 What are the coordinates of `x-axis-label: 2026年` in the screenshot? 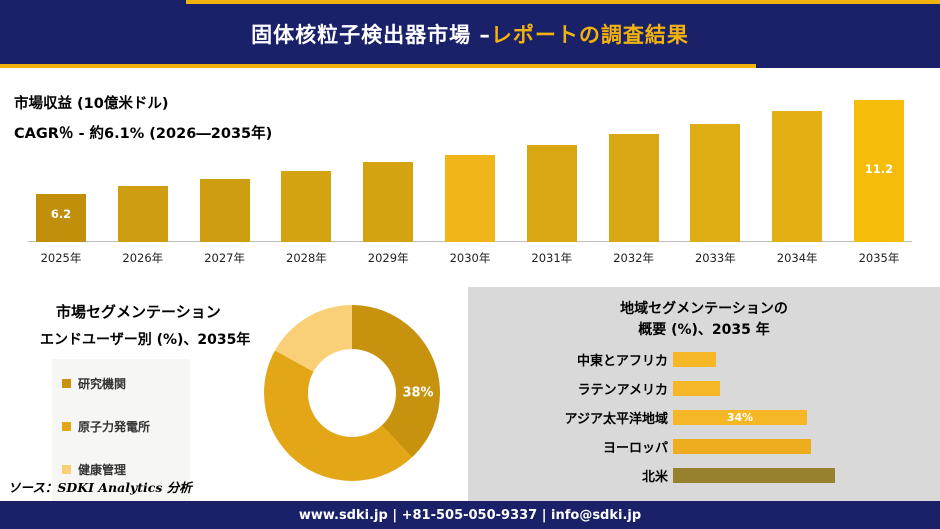 It's located at (143, 258).